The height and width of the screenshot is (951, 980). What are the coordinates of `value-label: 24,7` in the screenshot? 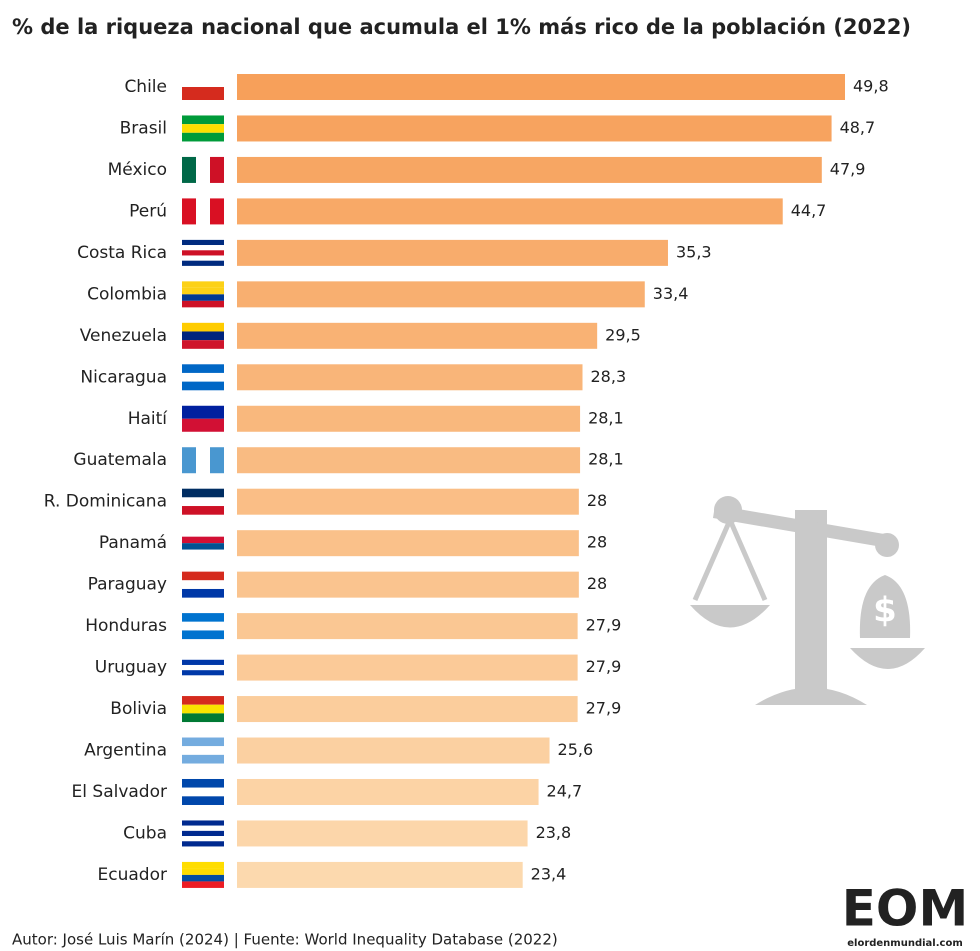 It's located at (565, 790).